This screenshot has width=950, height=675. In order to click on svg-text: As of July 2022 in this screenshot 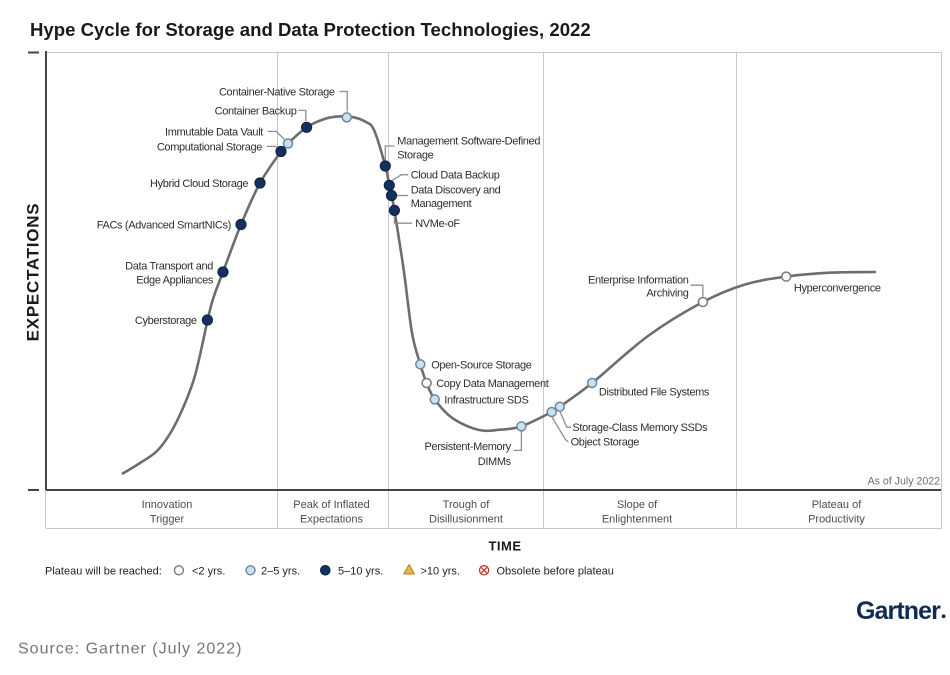, I will do `click(904, 482)`.